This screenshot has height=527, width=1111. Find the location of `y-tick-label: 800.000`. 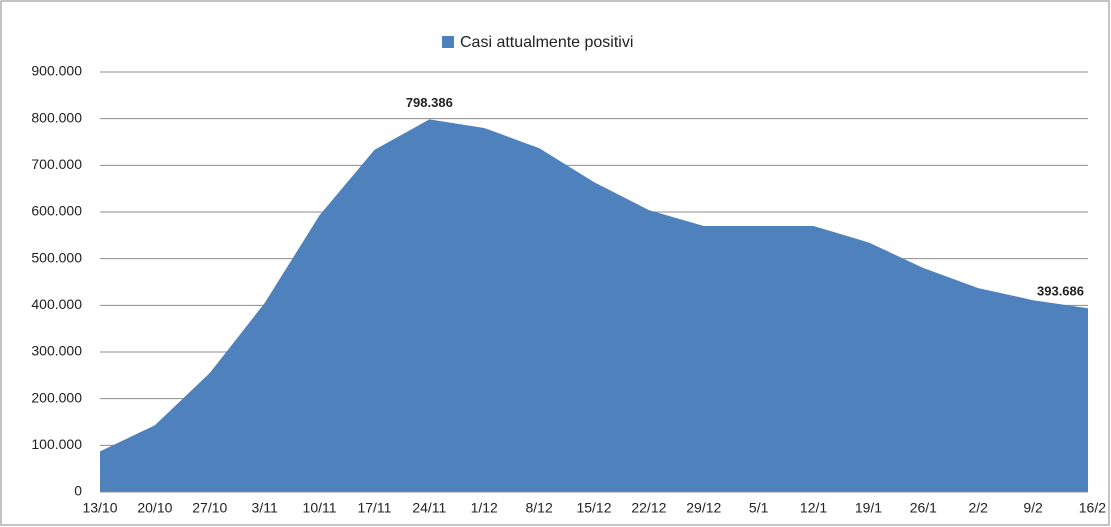

y-tick-label: 800.000 is located at coordinates (56, 117).